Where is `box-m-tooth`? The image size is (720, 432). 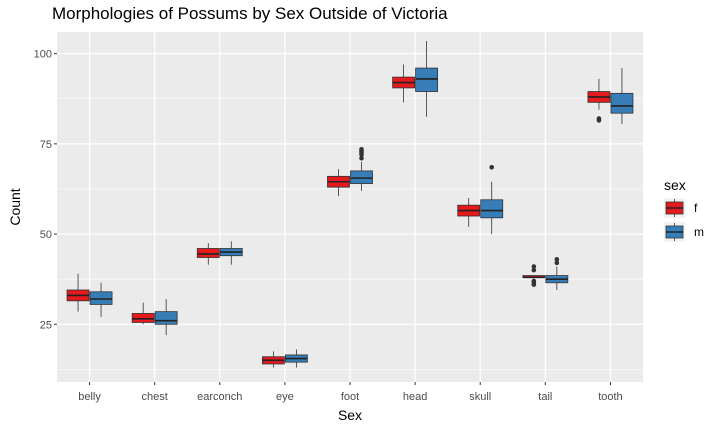 box-m-tooth is located at coordinates (622, 103).